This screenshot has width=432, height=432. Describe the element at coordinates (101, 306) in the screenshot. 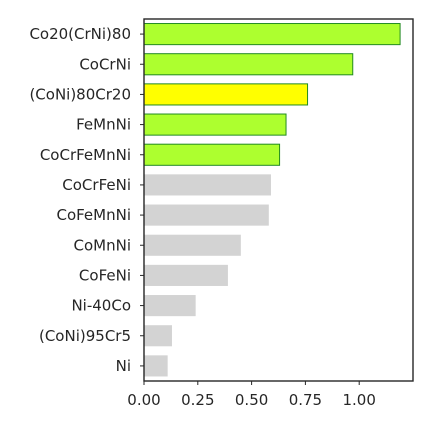

I see `y-tick-label-9: Ni-40Co` at that location.